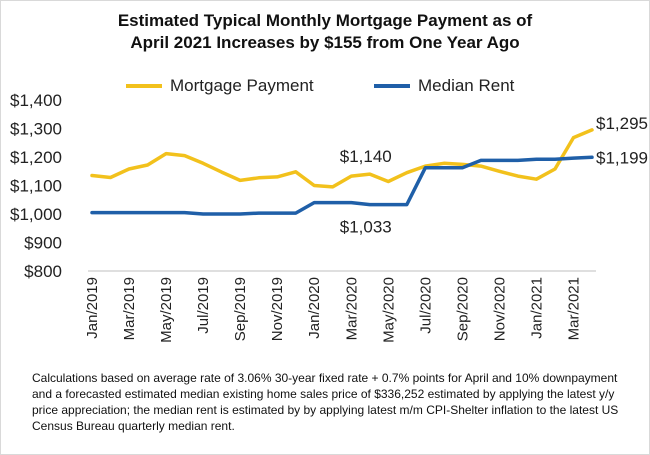 This screenshot has width=650, height=455. What do you see at coordinates (36, 186) in the screenshot?
I see `y-tick-label: $1,100` at bounding box center [36, 186].